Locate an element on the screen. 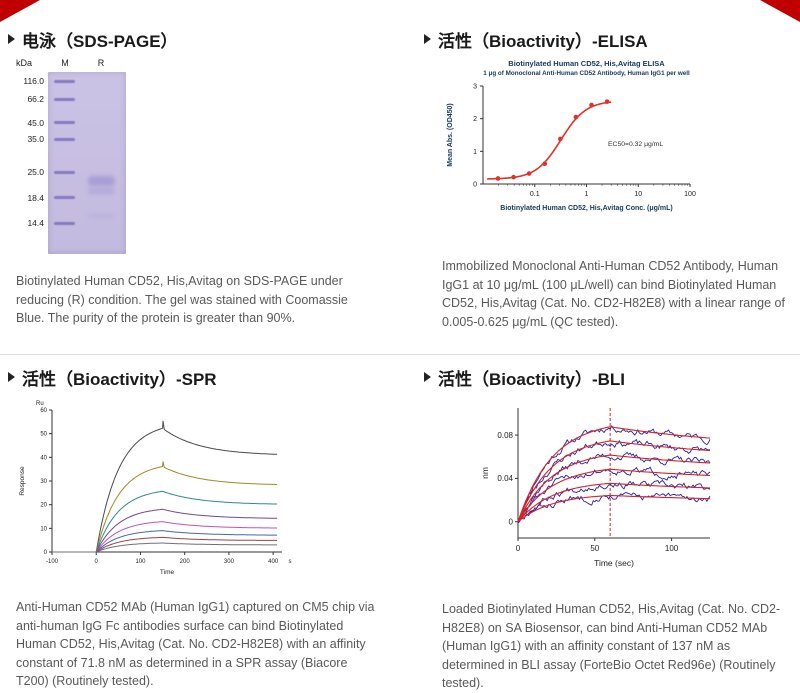 The image size is (800, 693). panel-title-text: 活性（Bioactivity）-BLI is located at coordinates (532, 379).